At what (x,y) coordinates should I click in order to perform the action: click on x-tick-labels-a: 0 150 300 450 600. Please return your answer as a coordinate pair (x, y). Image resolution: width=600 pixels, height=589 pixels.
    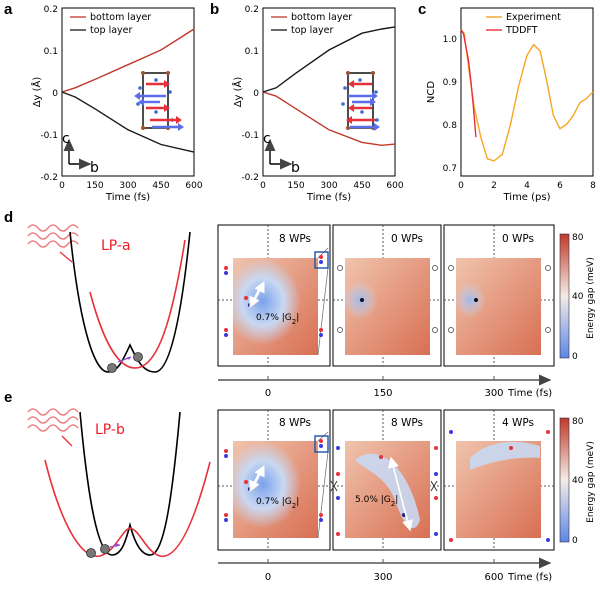
    Looking at the image, I should click on (131, 186).